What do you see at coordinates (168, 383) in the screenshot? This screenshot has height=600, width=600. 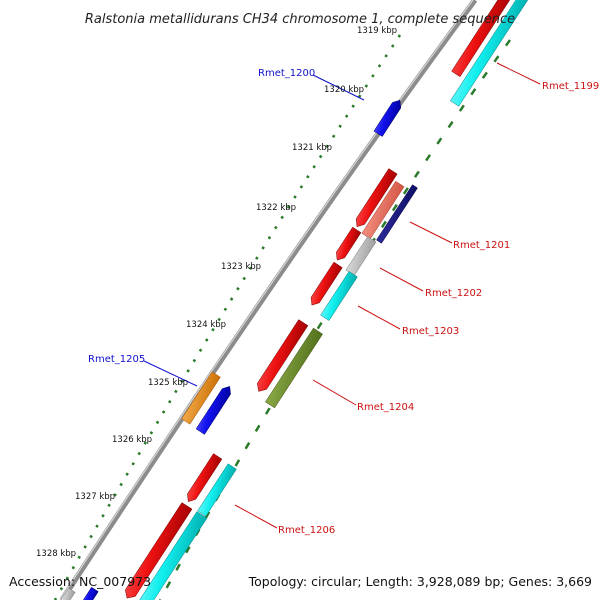 I see `kbp-label: 1325 kbp` at bounding box center [168, 383].